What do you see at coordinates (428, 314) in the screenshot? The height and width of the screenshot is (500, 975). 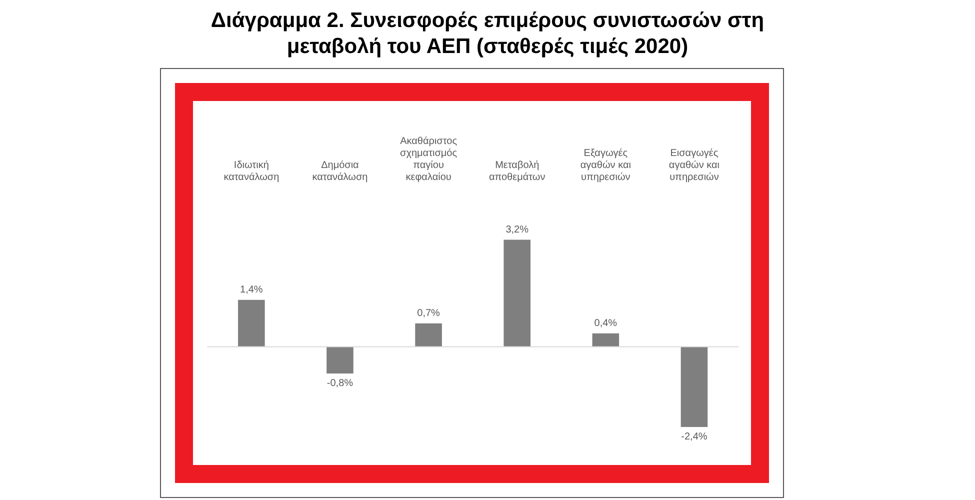 I see `data-label: 0,7%` at bounding box center [428, 314].